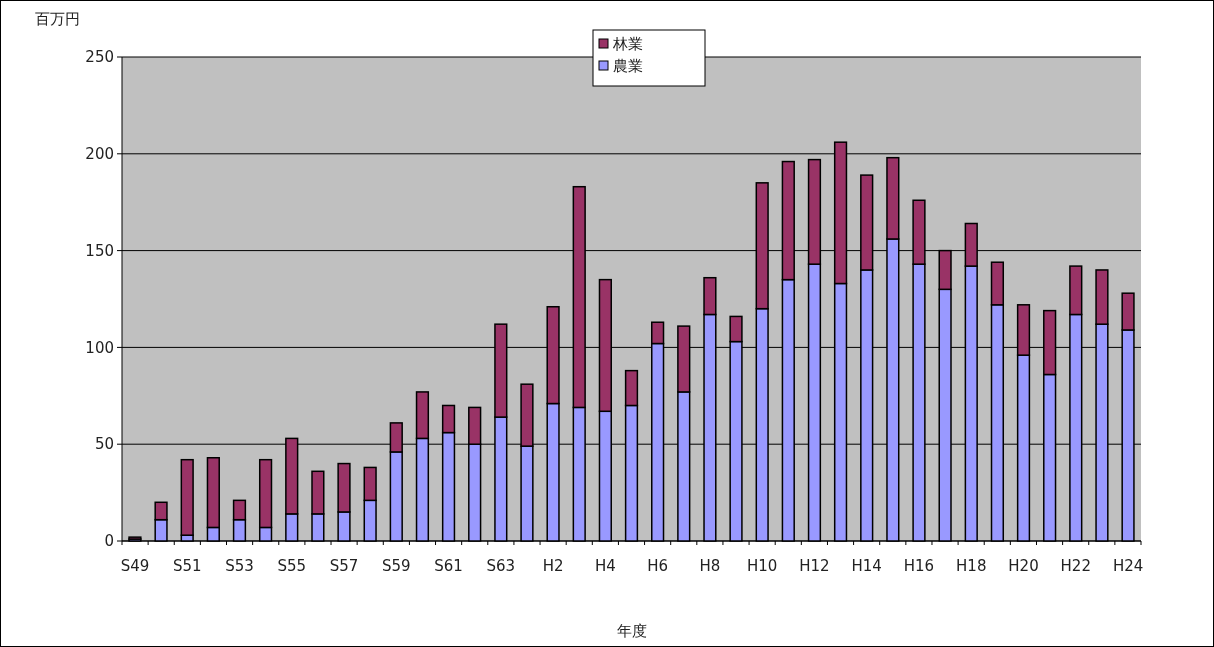 The height and width of the screenshot is (647, 1214). I want to click on y-tick-label: 250, so click(99, 57).